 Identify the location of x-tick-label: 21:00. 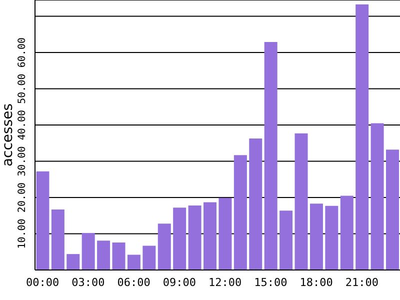
(362, 282).